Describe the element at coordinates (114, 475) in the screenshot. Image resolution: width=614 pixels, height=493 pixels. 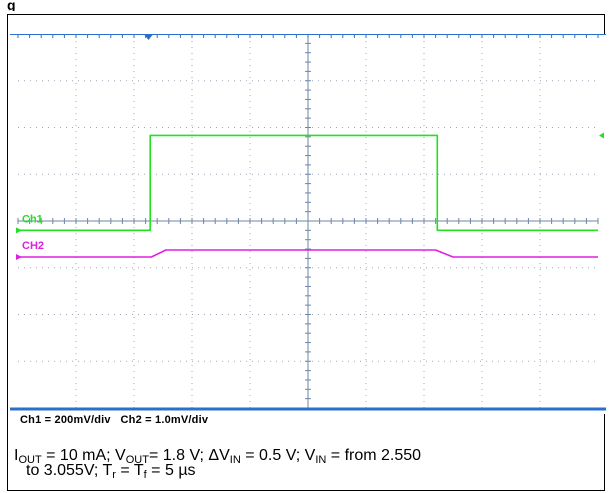
I see `caption-sub: r` at that location.